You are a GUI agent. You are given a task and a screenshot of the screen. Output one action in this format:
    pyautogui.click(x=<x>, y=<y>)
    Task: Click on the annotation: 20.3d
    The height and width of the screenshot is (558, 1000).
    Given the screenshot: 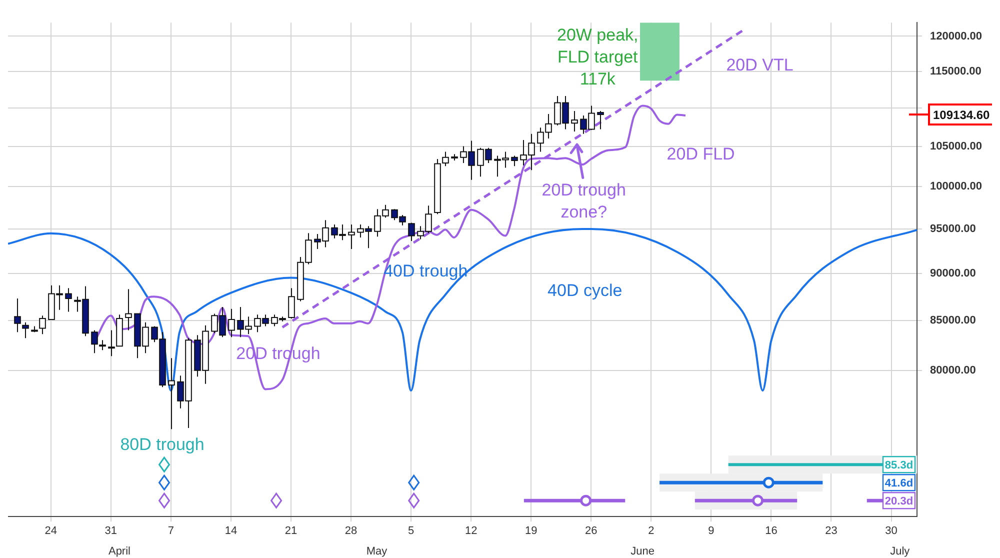 What is the action you would take?
    pyautogui.click(x=899, y=502)
    